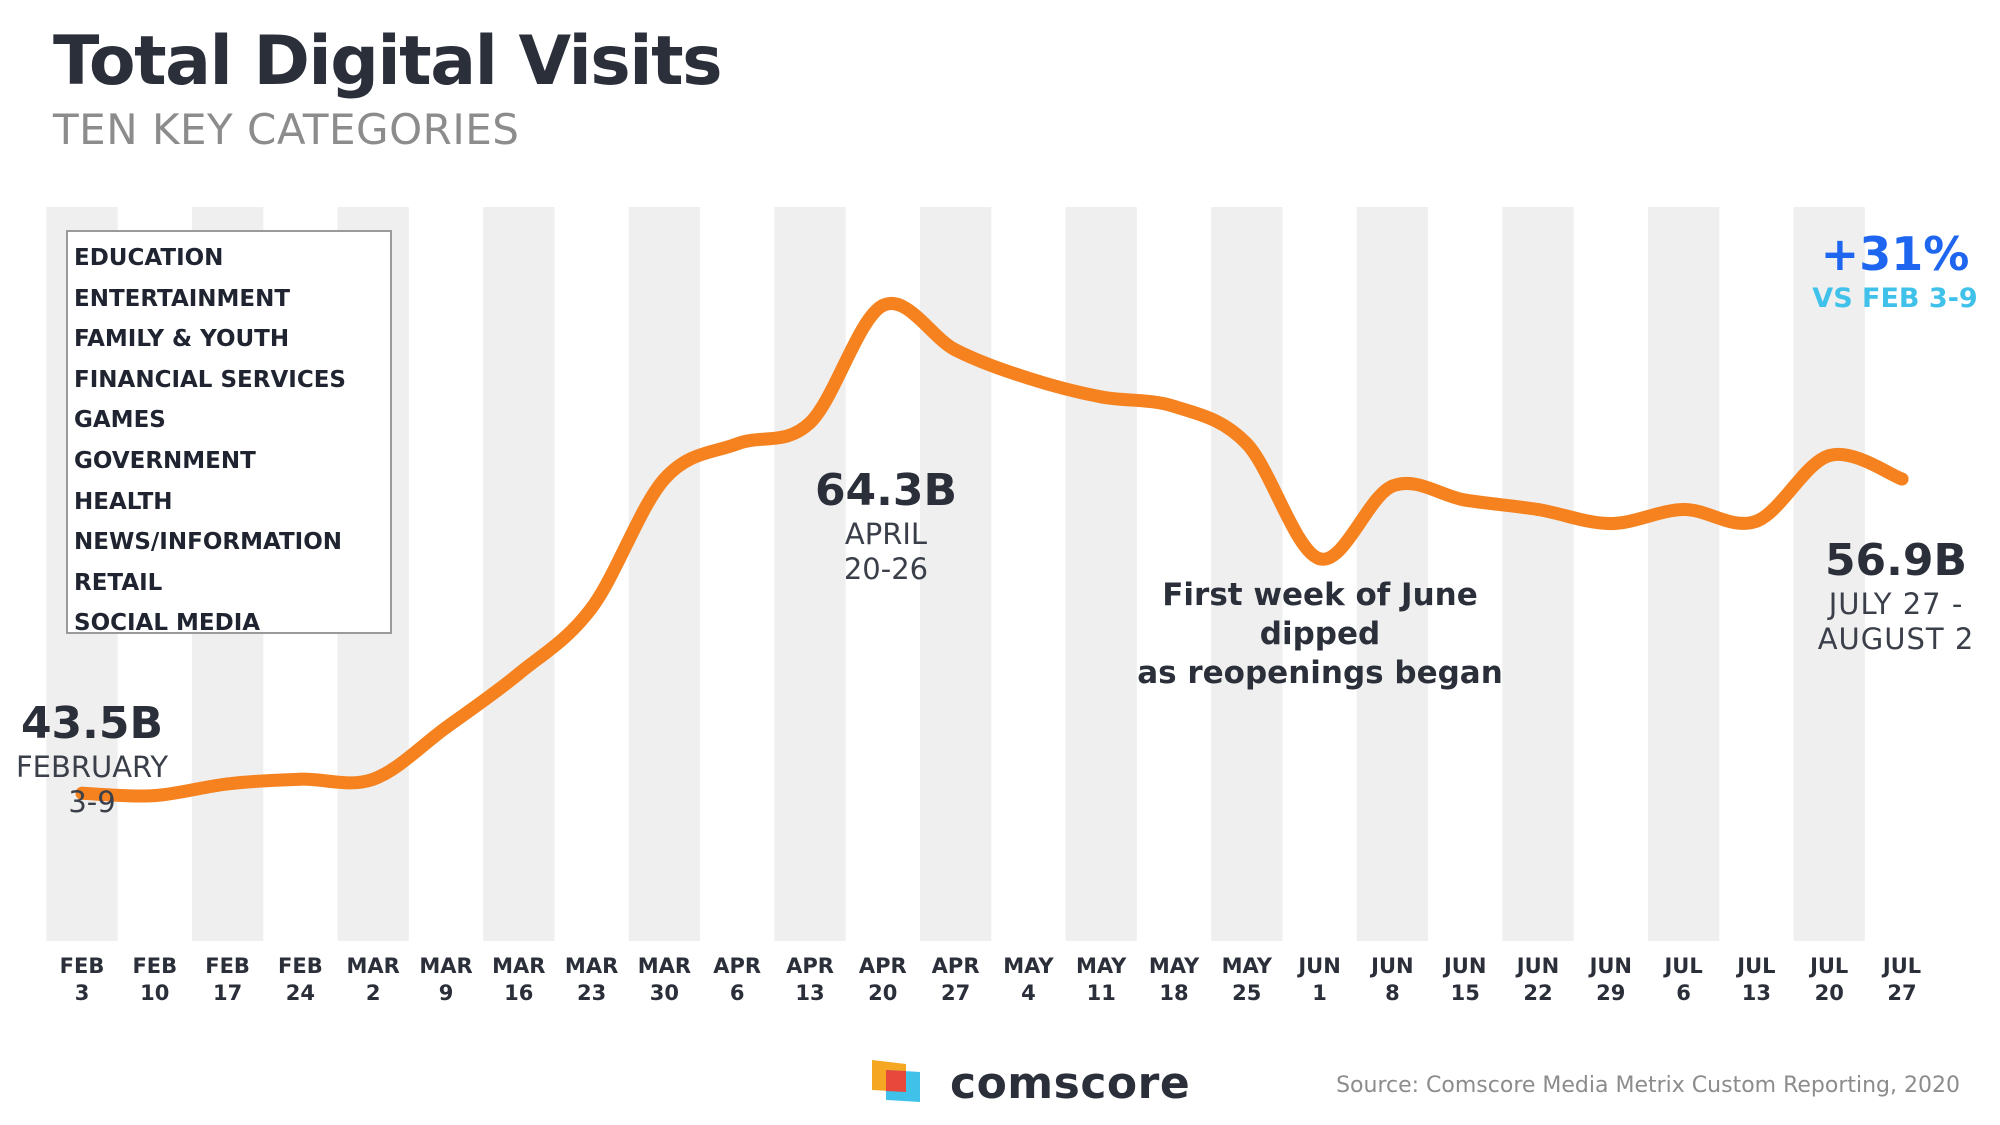  What do you see at coordinates (886, 490) in the screenshot?
I see `peak-value-label: 64.3B` at bounding box center [886, 490].